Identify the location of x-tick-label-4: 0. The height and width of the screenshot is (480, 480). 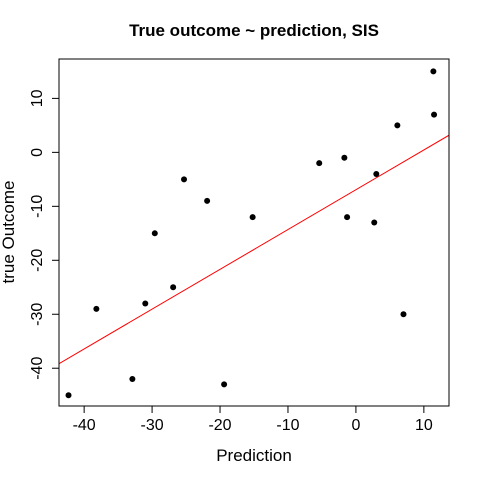
(355, 425).